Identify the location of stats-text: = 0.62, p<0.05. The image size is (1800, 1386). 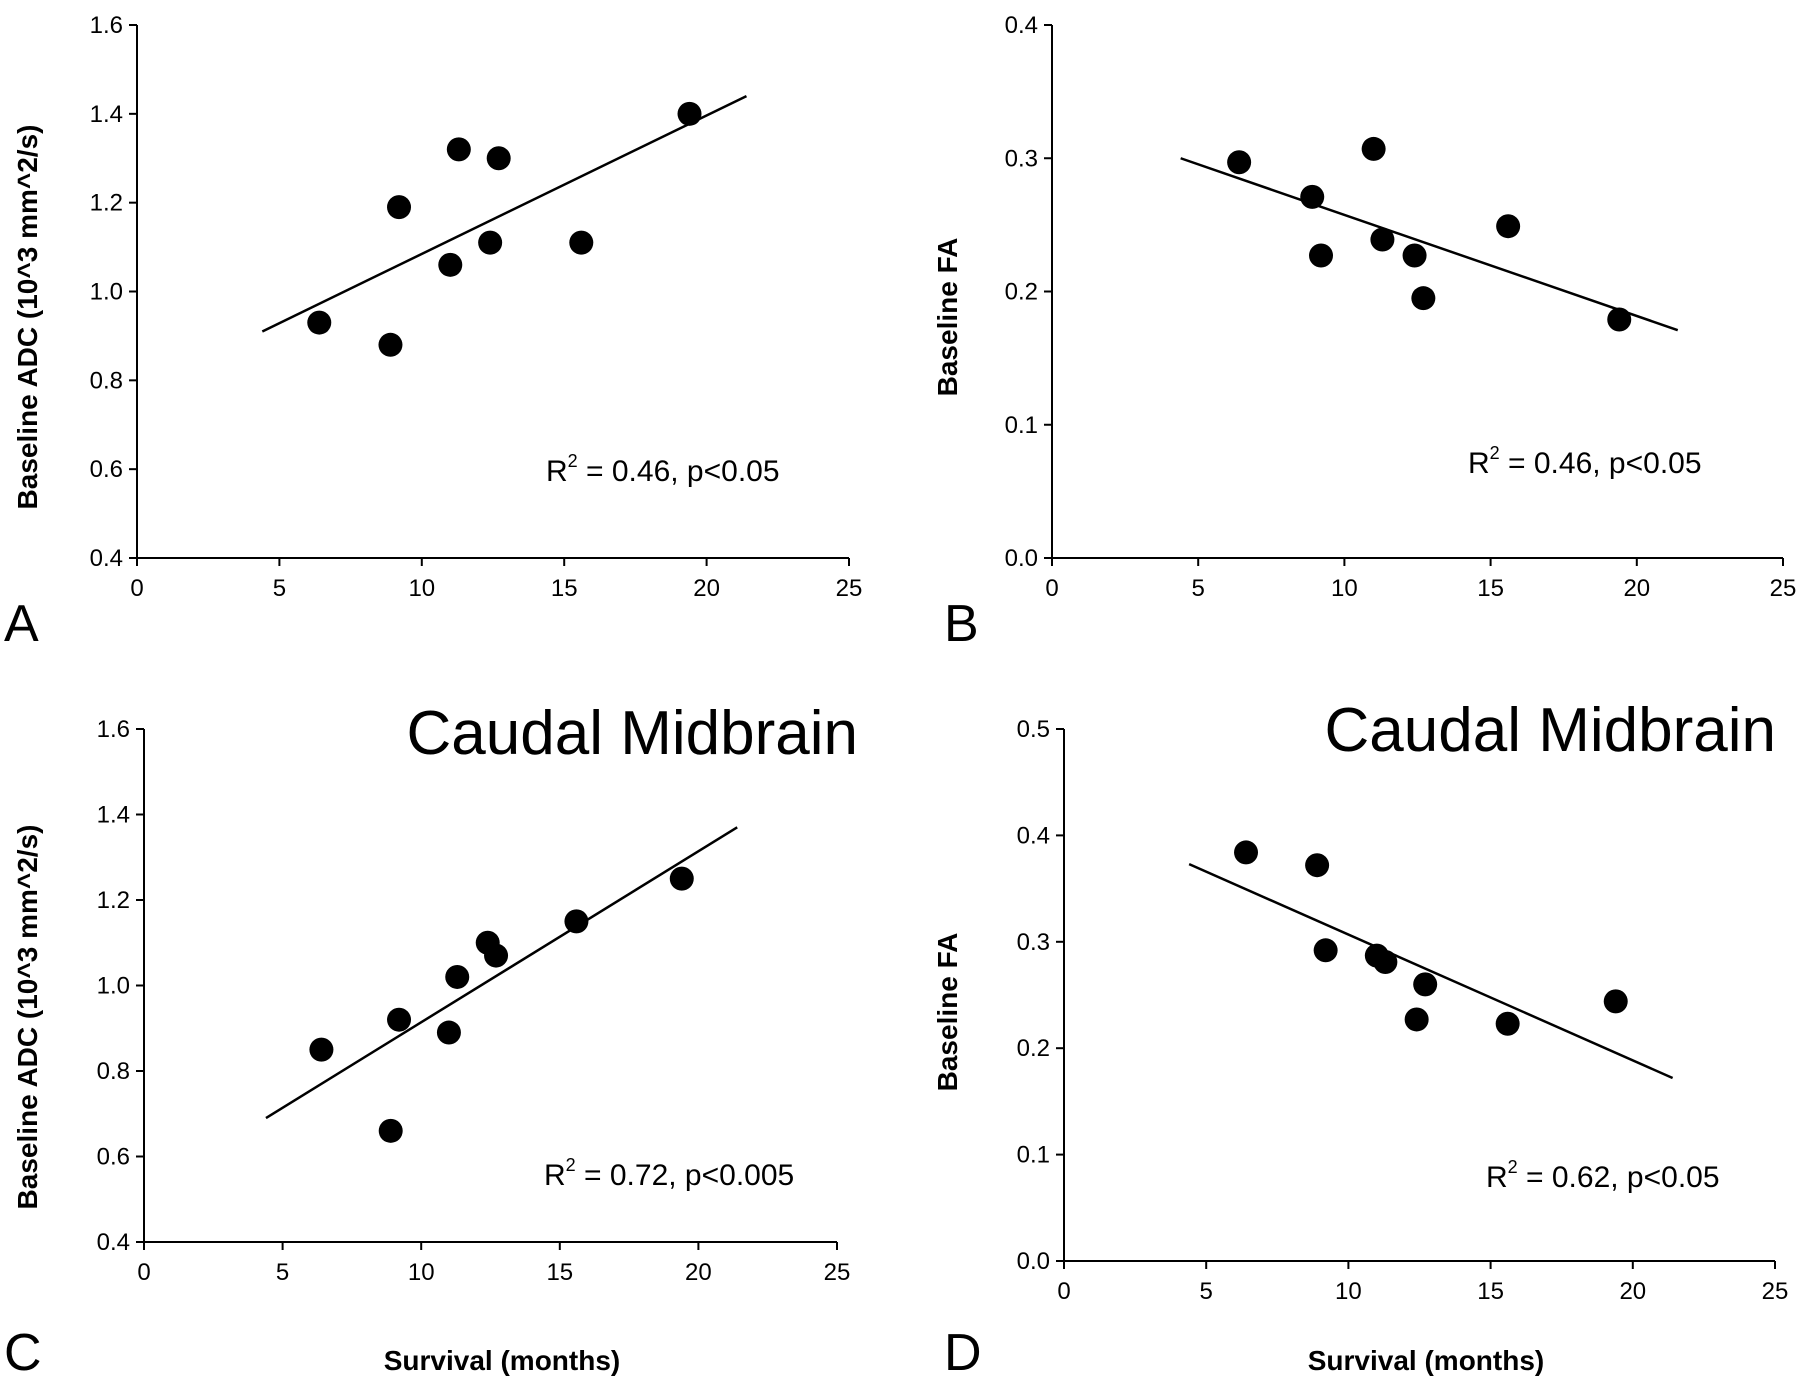
(1619, 1177).